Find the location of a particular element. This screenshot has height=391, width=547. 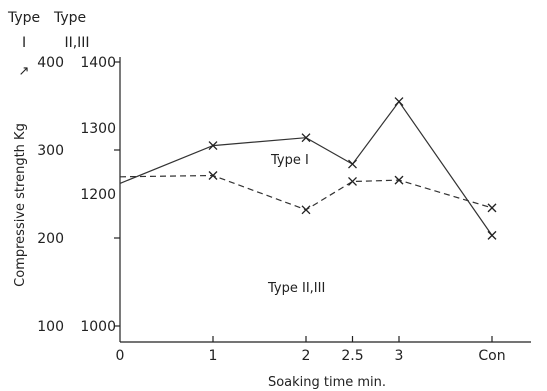

y-left-tick-label: 200 is located at coordinates (50, 239).